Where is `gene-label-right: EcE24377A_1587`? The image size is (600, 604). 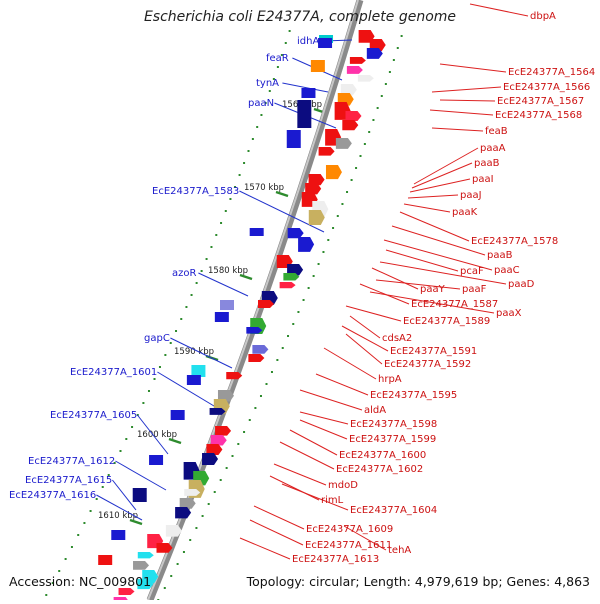 gene-label-right: EcE24377A_1587 is located at coordinates (454, 304).